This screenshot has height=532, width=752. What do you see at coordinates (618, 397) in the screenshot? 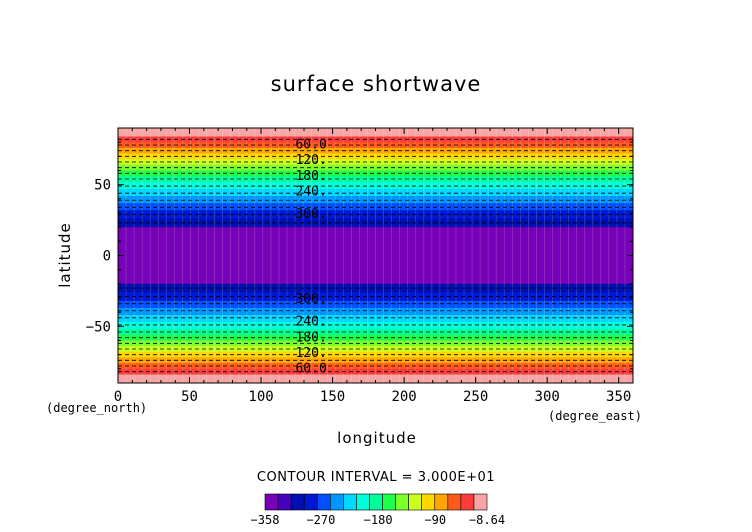
I see `x-tick-label: 350` at bounding box center [618, 397].